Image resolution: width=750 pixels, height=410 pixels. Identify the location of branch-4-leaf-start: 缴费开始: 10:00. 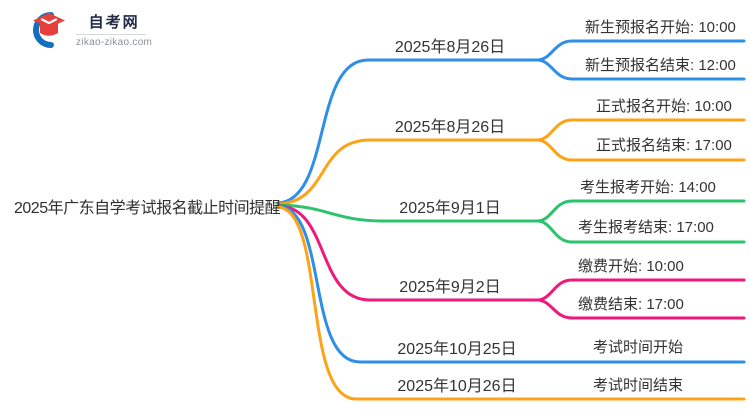
(631, 266).